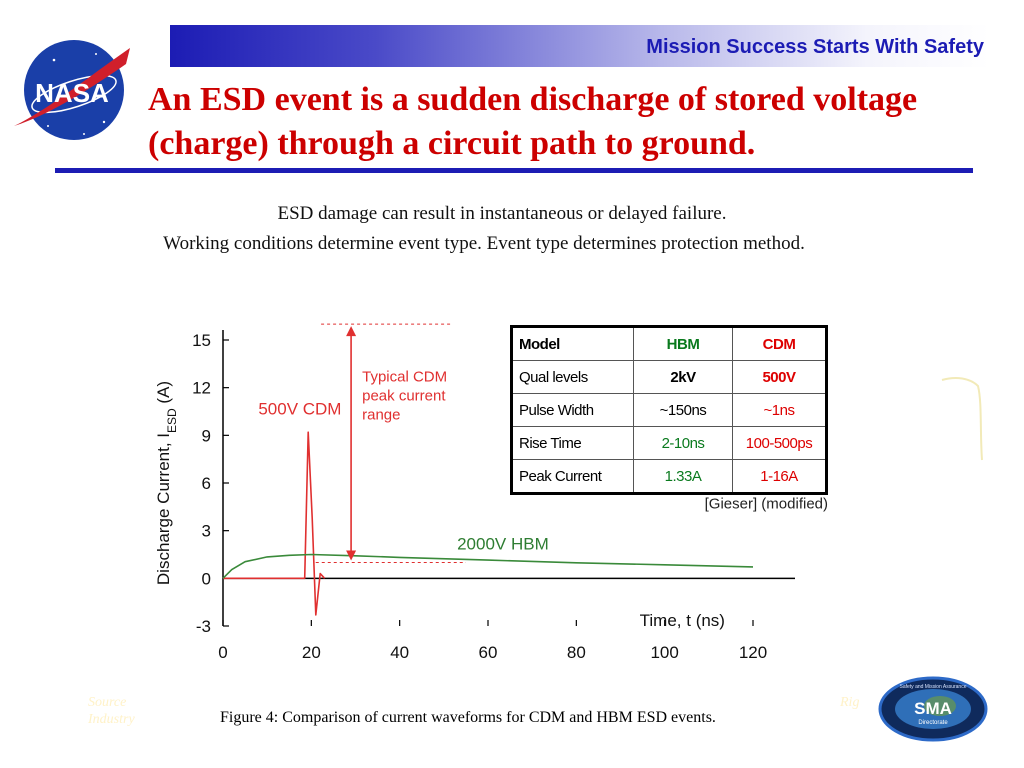 This screenshot has height=768, width=1024. I want to click on range-arrow-head-bottom, so click(351, 555).